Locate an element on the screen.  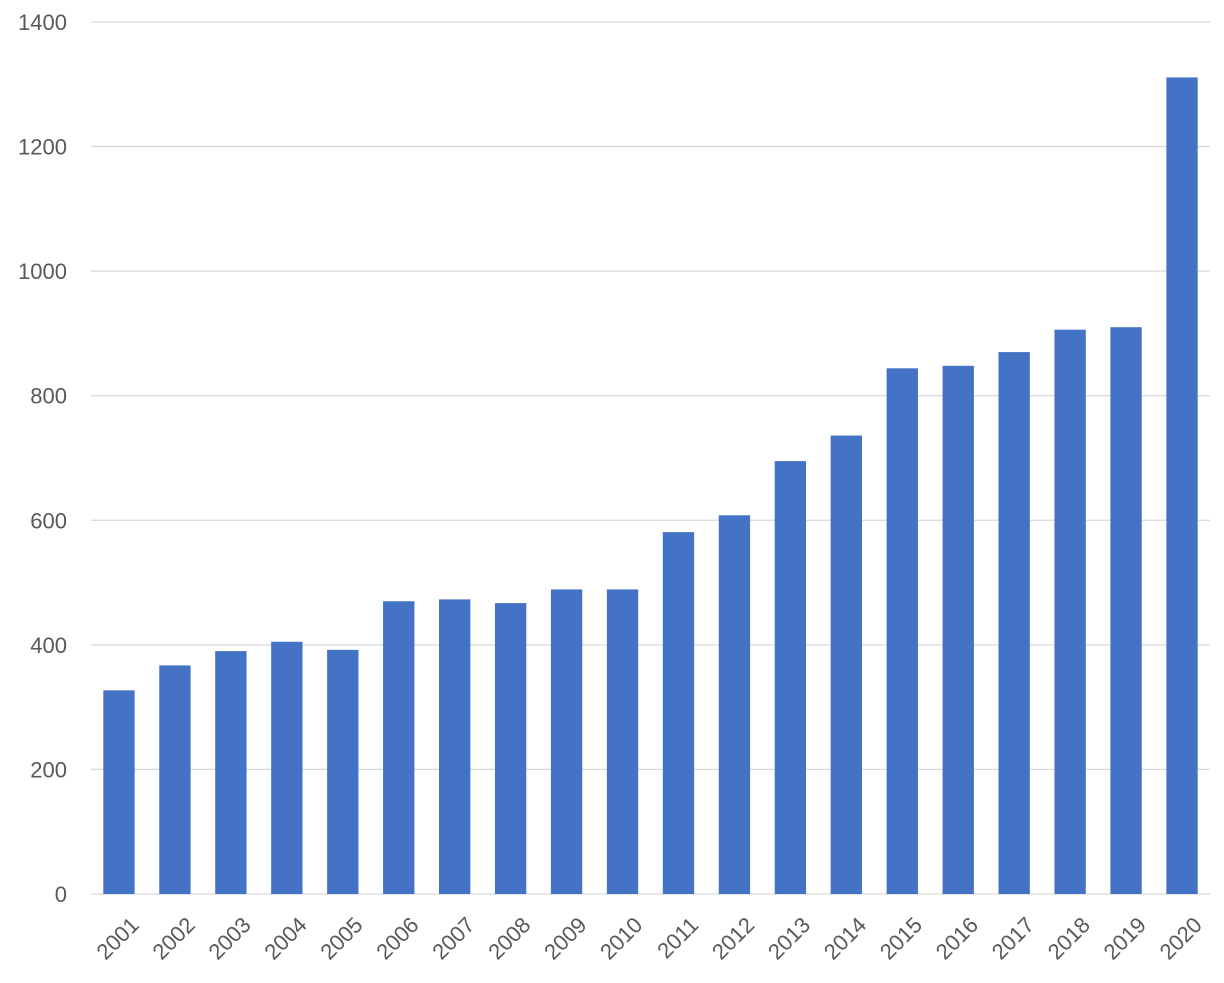
y-tick-label: 1200 is located at coordinates (42, 147).